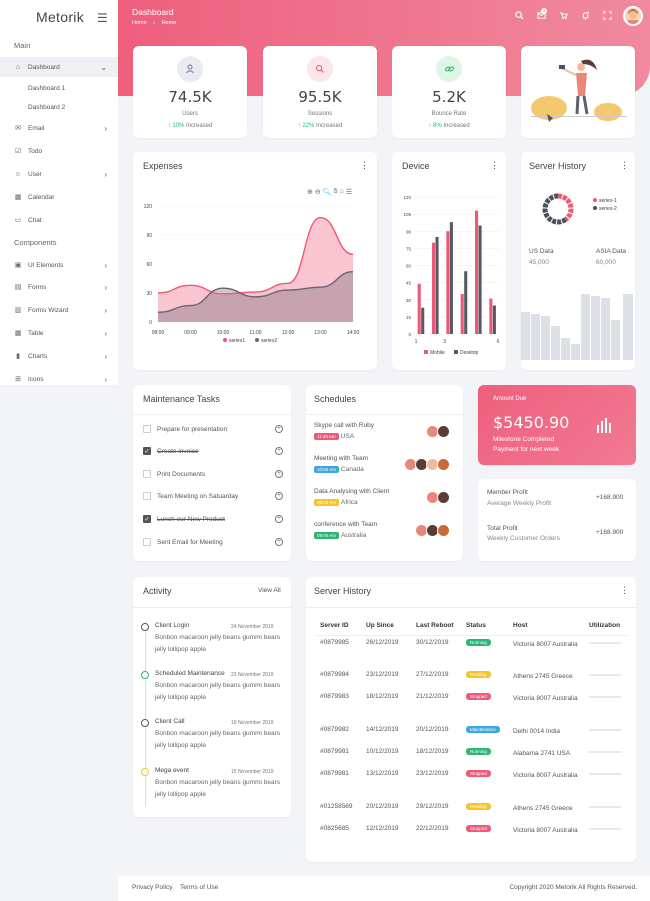  I want to click on cart-icon, so click(563, 16).